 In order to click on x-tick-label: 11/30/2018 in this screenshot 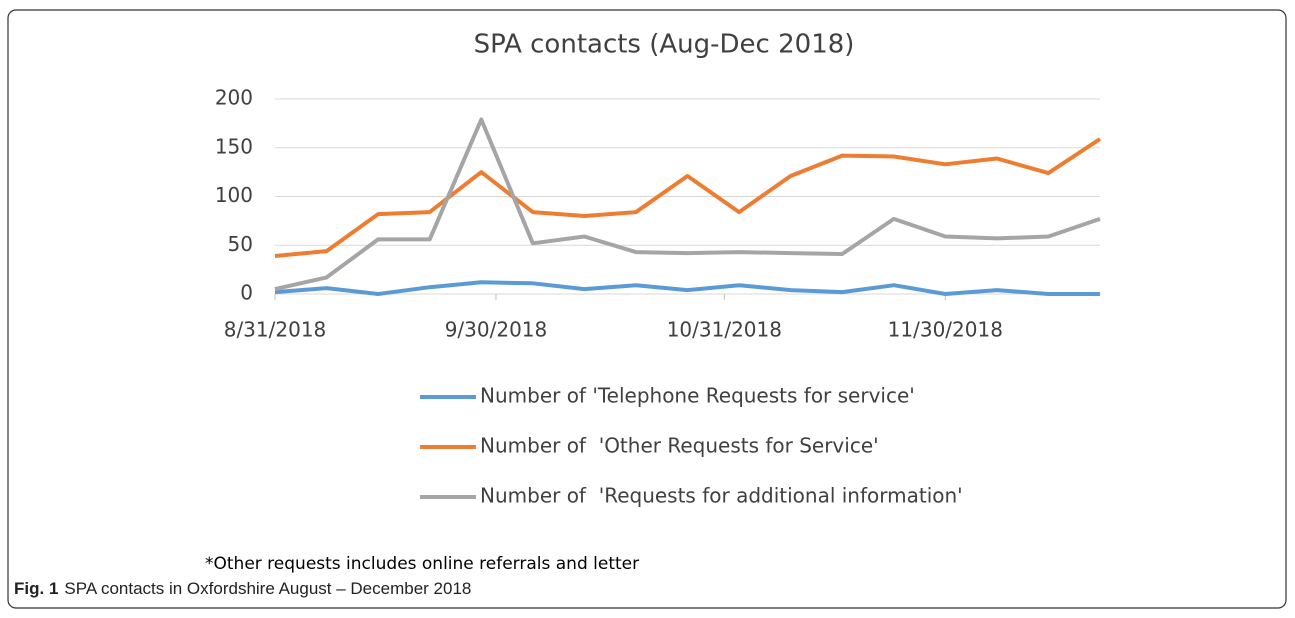, I will do `click(945, 330)`.